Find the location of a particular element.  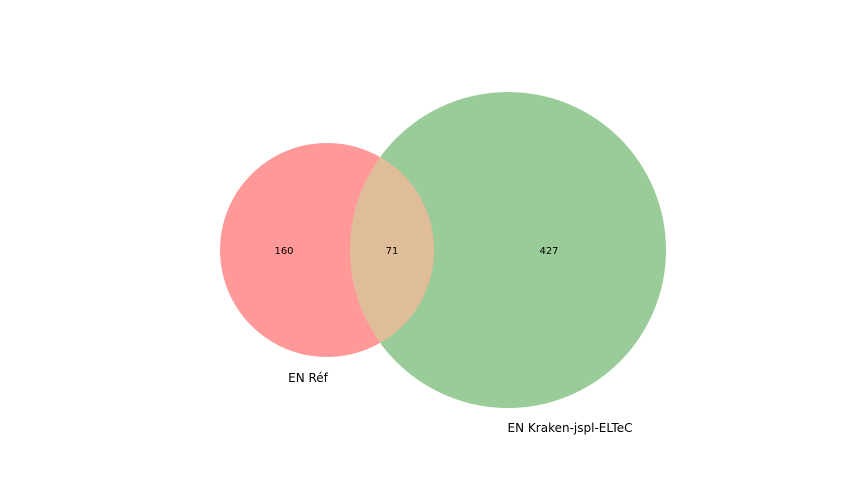

set-a-only-count: 160 is located at coordinates (283, 251).